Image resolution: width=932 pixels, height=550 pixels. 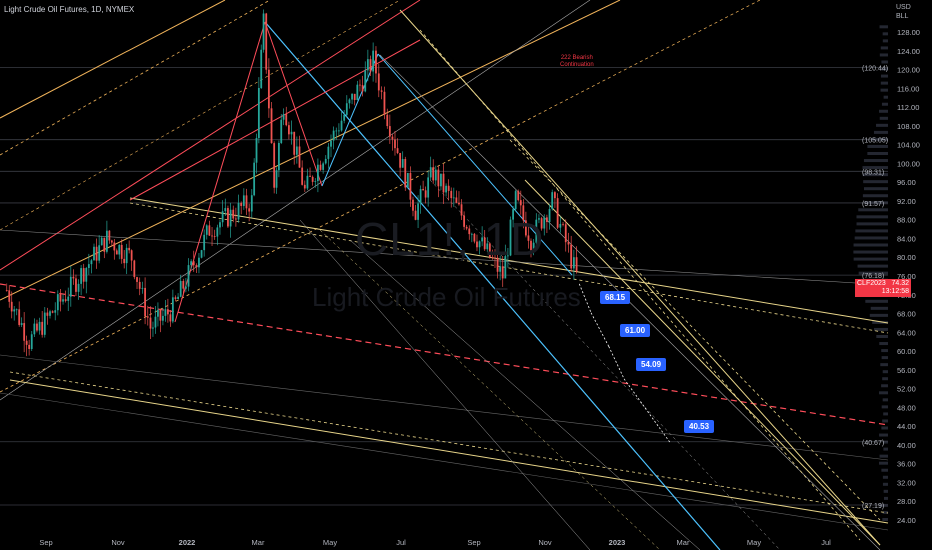 What do you see at coordinates (908, 163) in the screenshot?
I see `y-tick-label: 100.00` at bounding box center [908, 163].